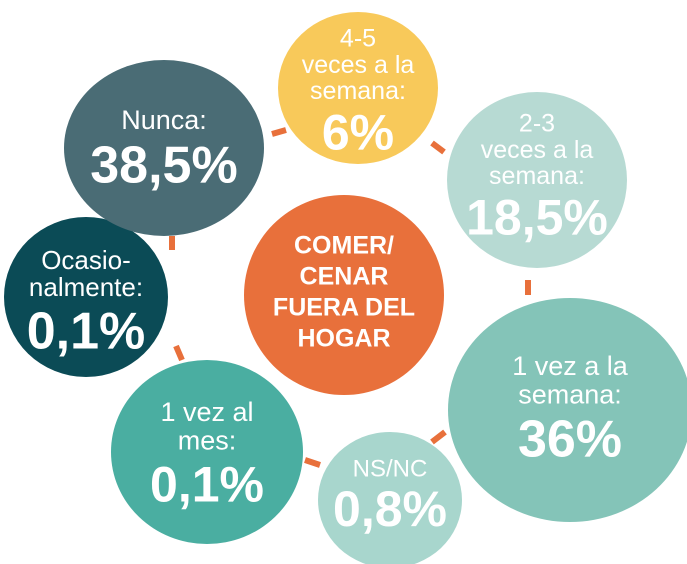  What do you see at coordinates (206, 412) in the screenshot?
I see `bubble-label: 1 vez al` at bounding box center [206, 412].